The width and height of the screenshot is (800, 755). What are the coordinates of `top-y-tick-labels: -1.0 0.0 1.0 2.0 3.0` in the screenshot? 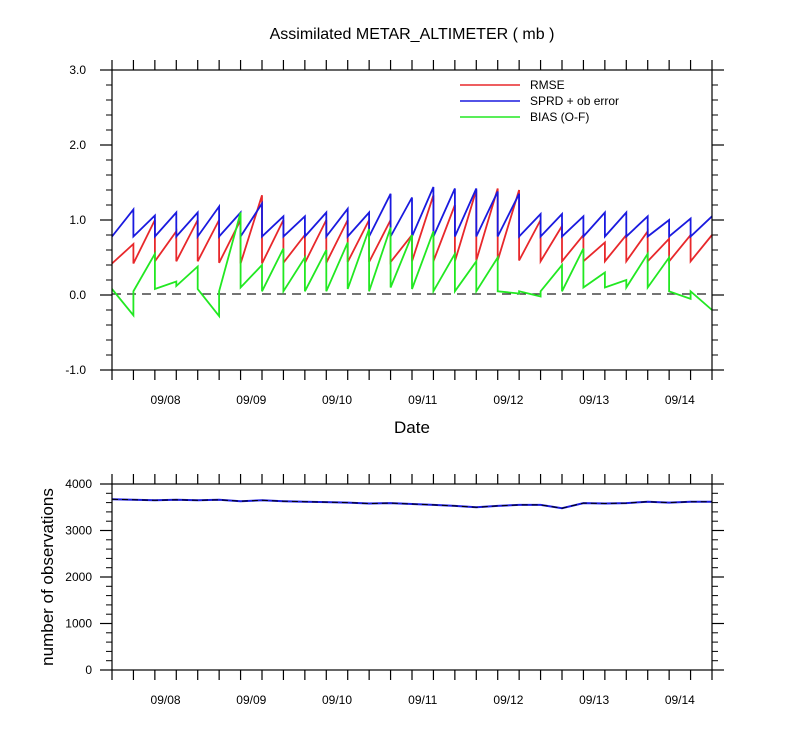 It's located at (75, 220).